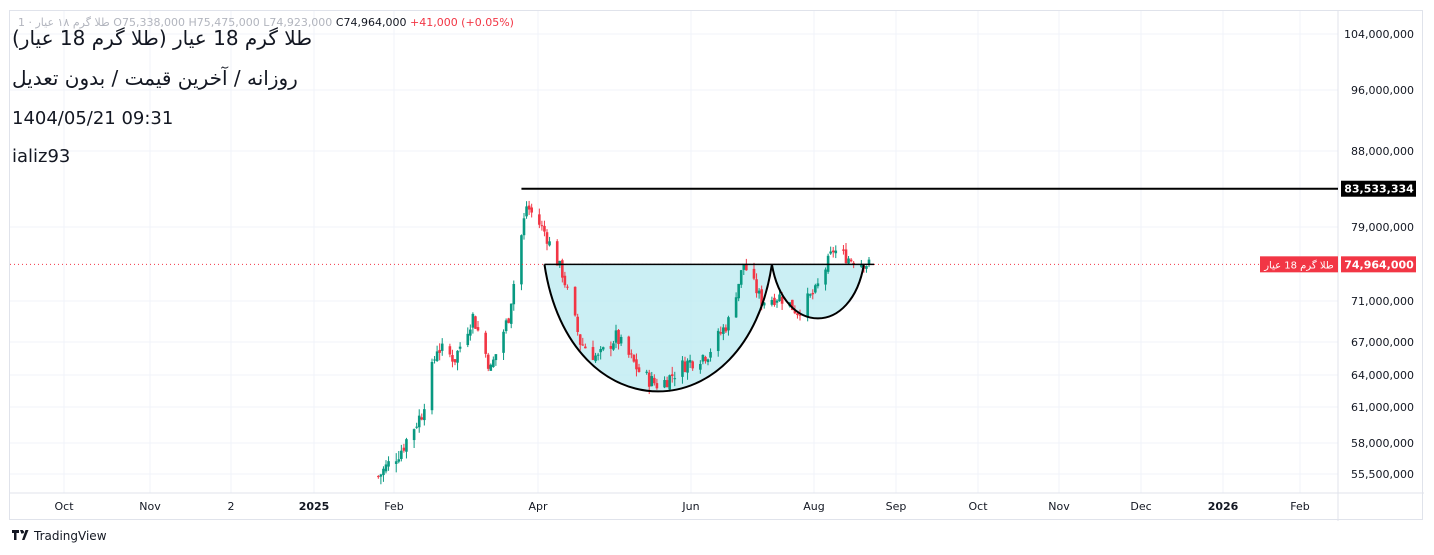 The width and height of the screenshot is (1434, 555). I want to click on x-tick-label: Dec, so click(1140, 506).